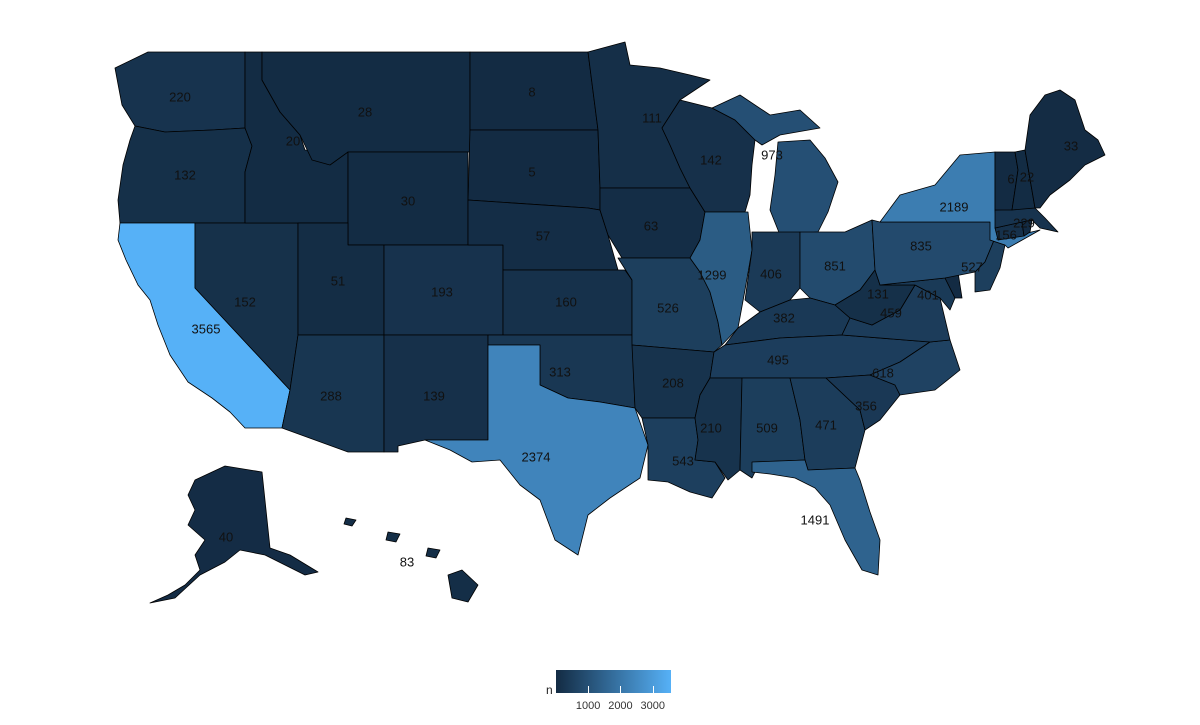 The width and height of the screenshot is (1200, 725). What do you see at coordinates (921, 245) in the screenshot?
I see `label-pa: 835` at bounding box center [921, 245].